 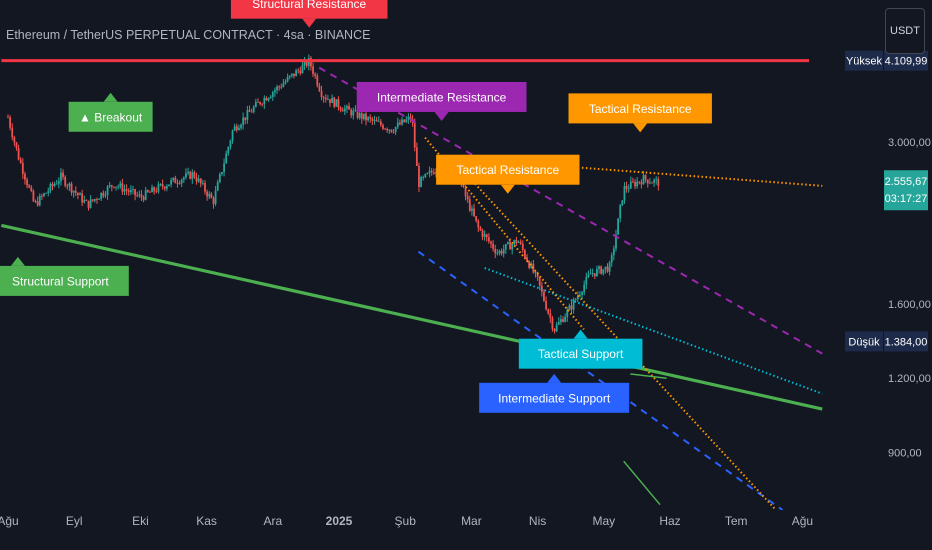 I want to click on annotation-pointer, so click(x=309, y=23).